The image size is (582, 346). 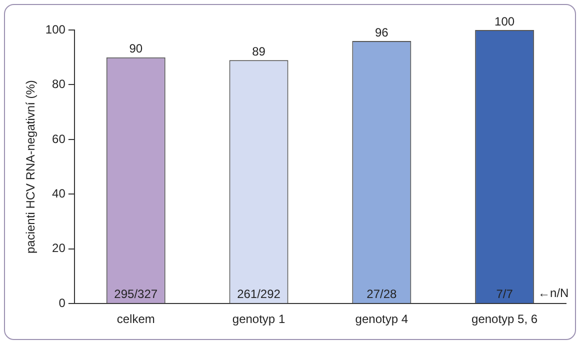 What do you see at coordinates (31, 167) in the screenshot?
I see `y-axis-title: pacienti HCV RNA-negativní (%)` at bounding box center [31, 167].